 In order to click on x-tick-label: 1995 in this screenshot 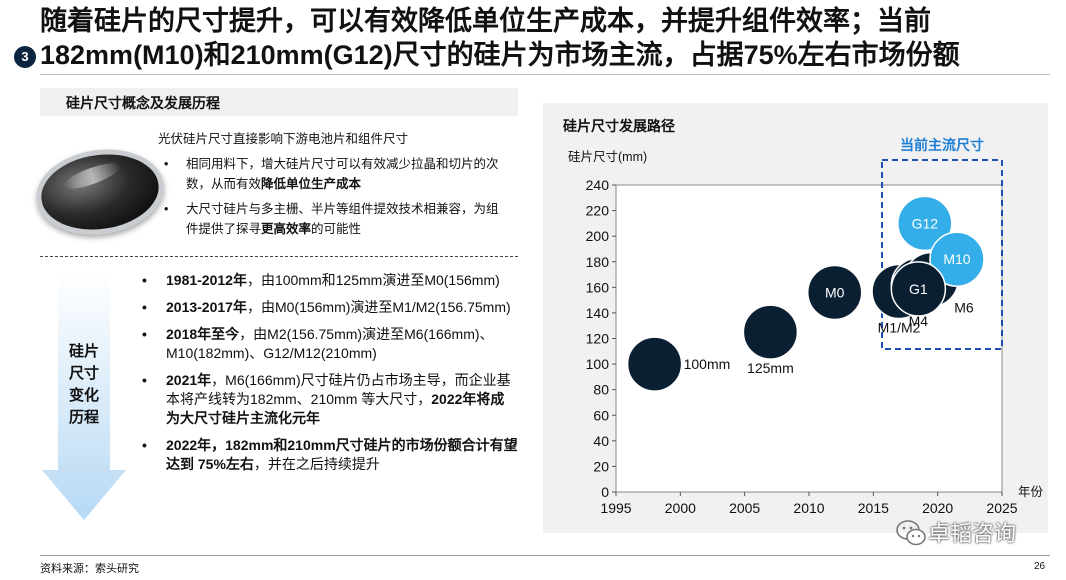, I will do `click(615, 508)`.